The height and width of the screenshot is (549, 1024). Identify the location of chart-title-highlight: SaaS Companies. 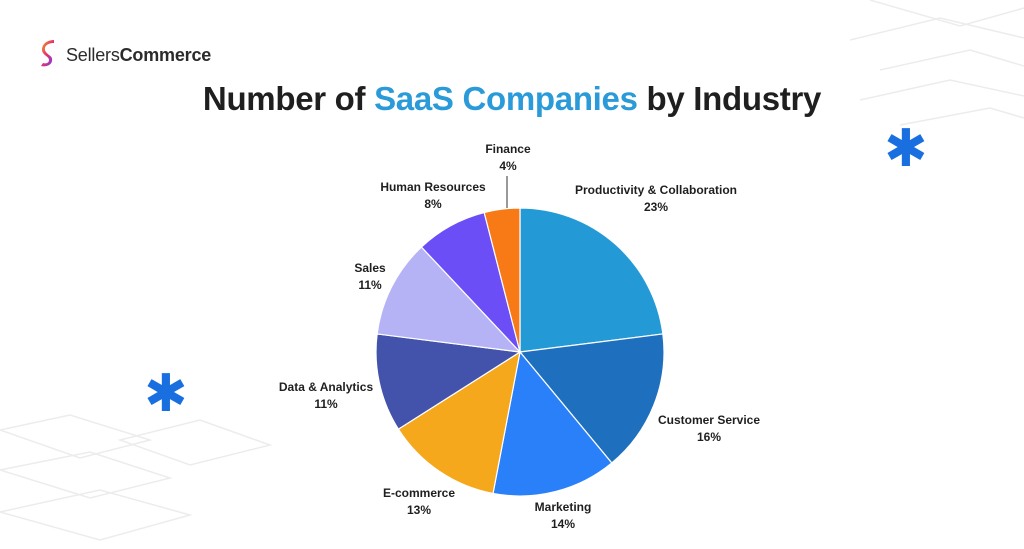
(506, 98).